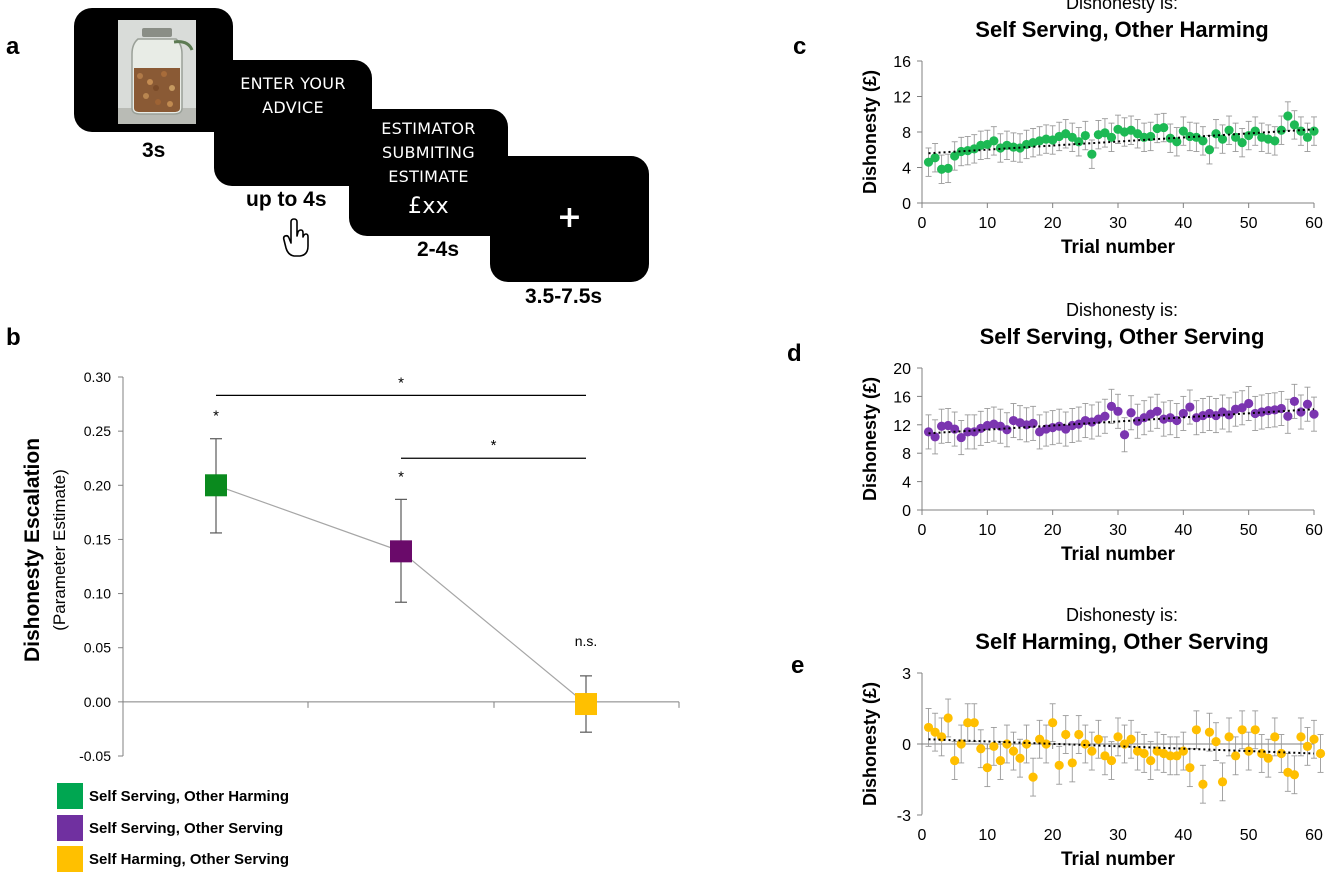 The width and height of the screenshot is (1337, 878). Describe the element at coordinates (1249, 223) in the screenshot. I see `x-tick-label: 50` at that location.